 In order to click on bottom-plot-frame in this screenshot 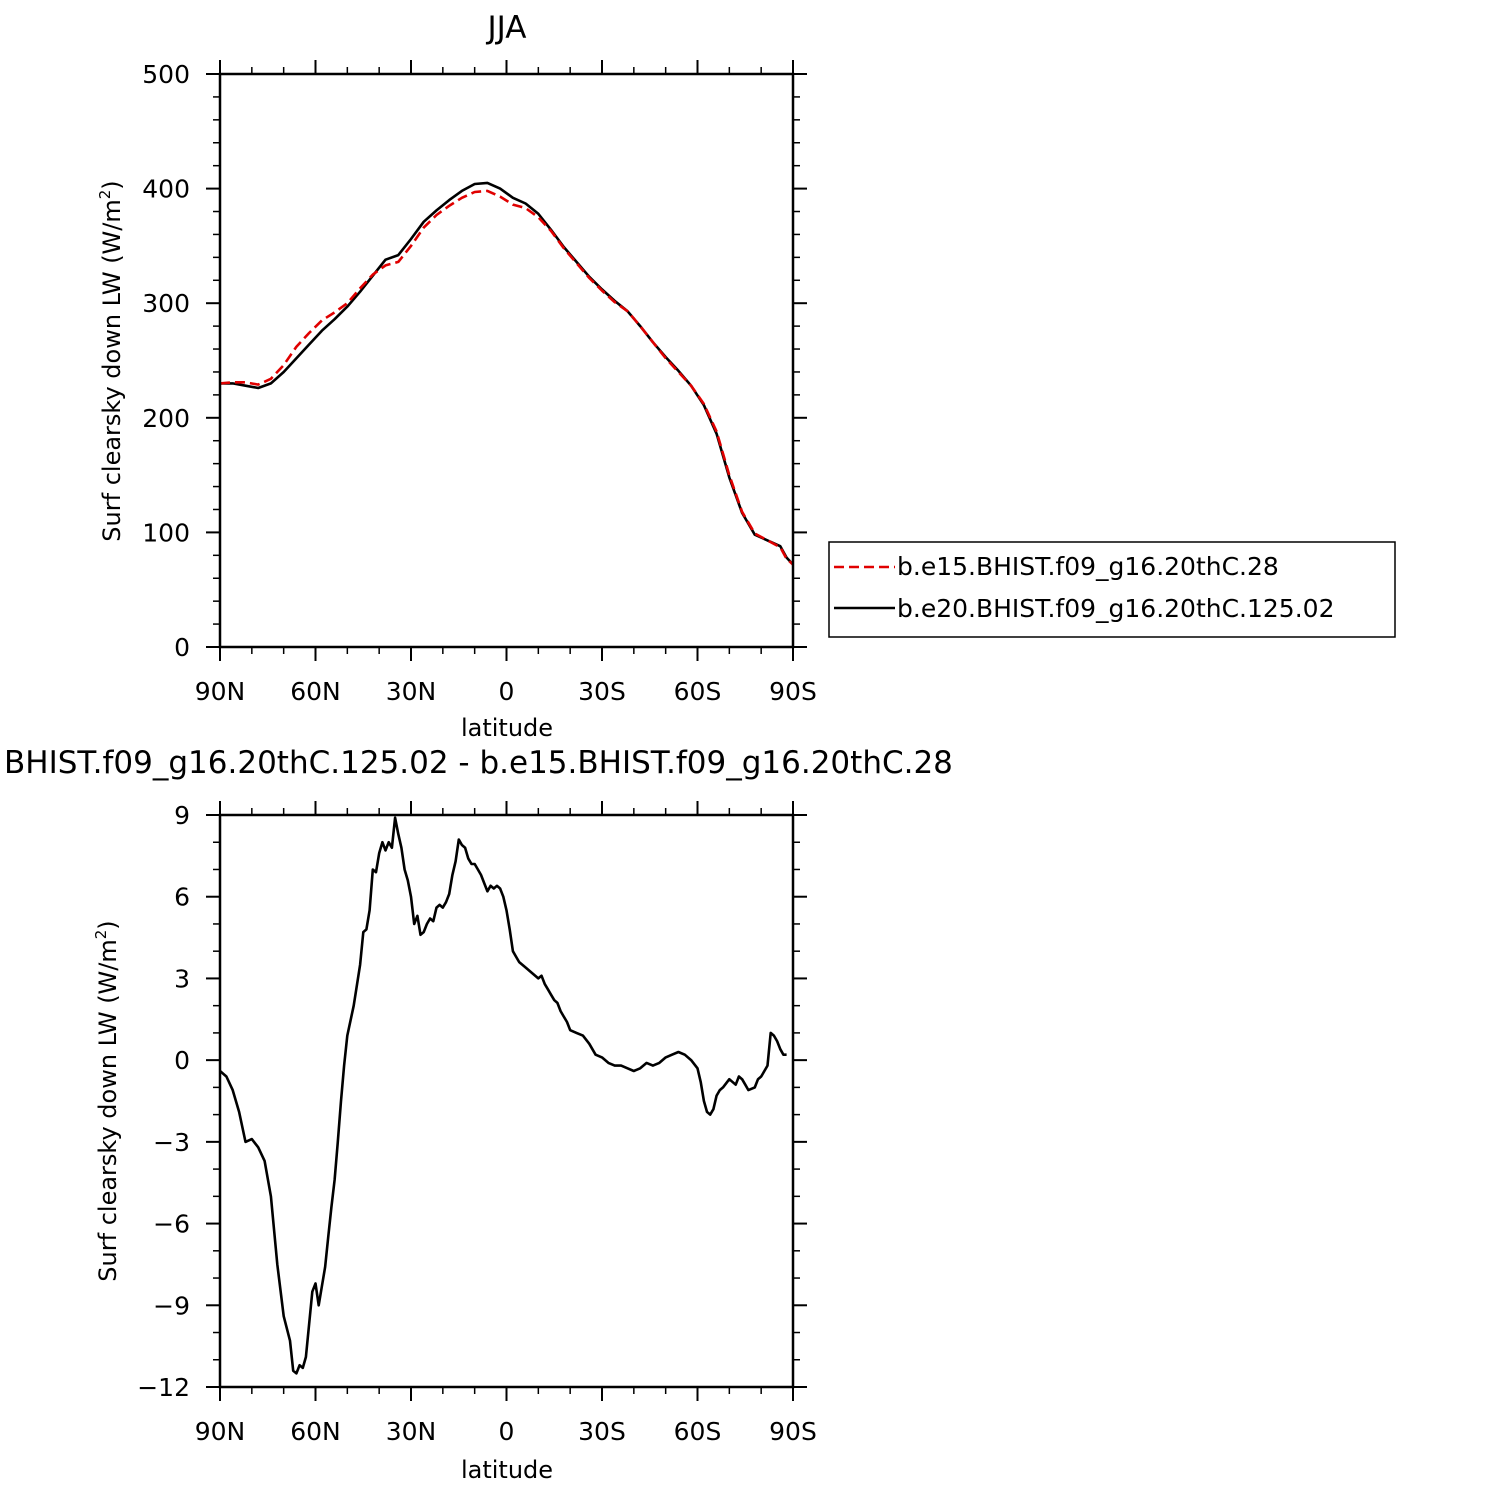, I will do `click(506, 1101)`.